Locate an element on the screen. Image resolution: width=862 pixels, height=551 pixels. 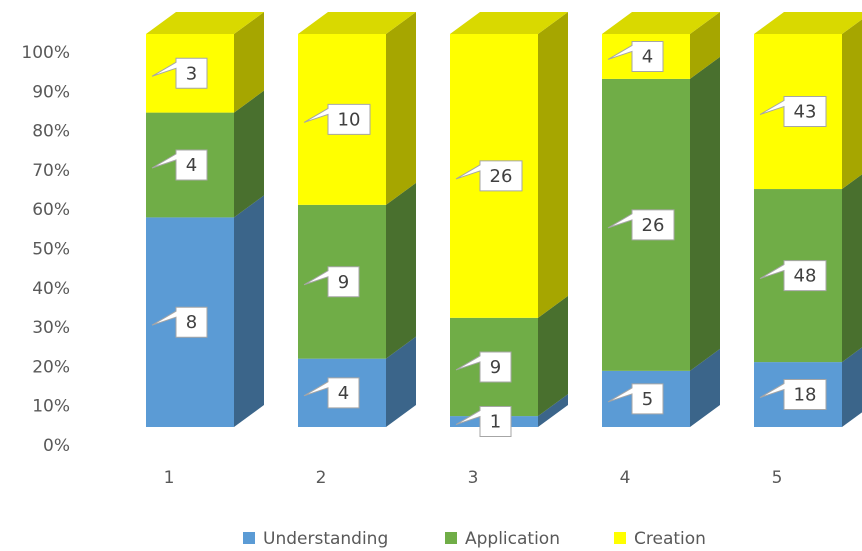
y-tick-label: 70% is located at coordinates (51, 171).